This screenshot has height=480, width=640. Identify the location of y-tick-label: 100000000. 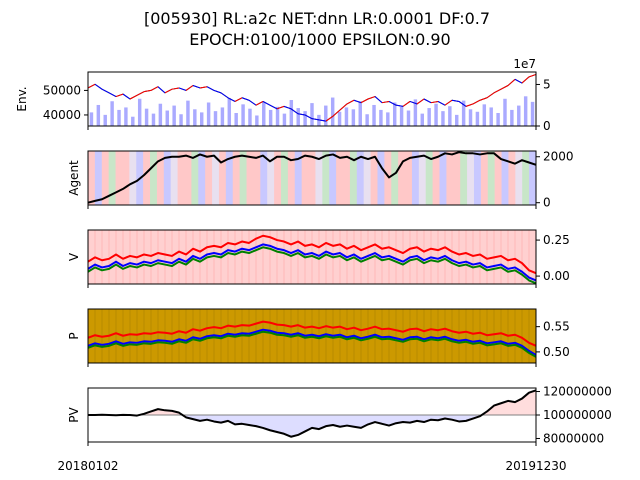
(577, 415).